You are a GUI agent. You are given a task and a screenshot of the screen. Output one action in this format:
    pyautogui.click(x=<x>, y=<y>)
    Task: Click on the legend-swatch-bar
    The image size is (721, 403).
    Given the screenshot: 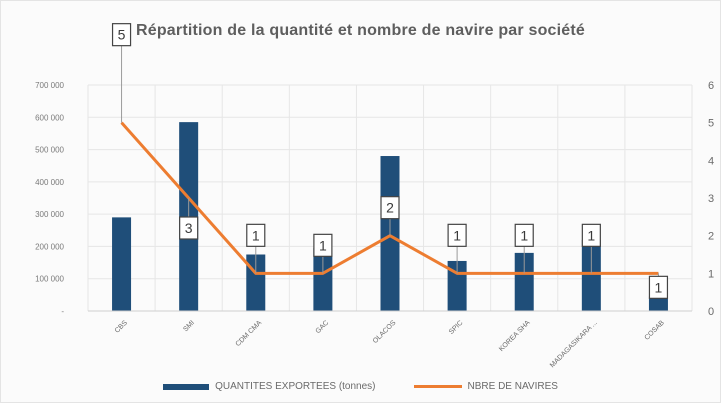 What is the action you would take?
    pyautogui.click(x=186, y=386)
    